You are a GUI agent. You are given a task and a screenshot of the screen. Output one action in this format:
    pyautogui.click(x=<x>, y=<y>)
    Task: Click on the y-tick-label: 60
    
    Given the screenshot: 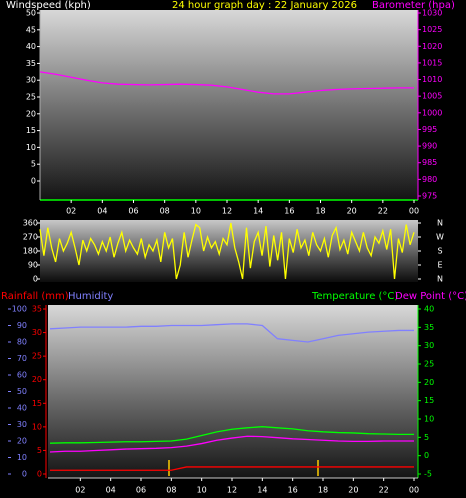 What is the action you would take?
    pyautogui.click(x=22, y=375)
    